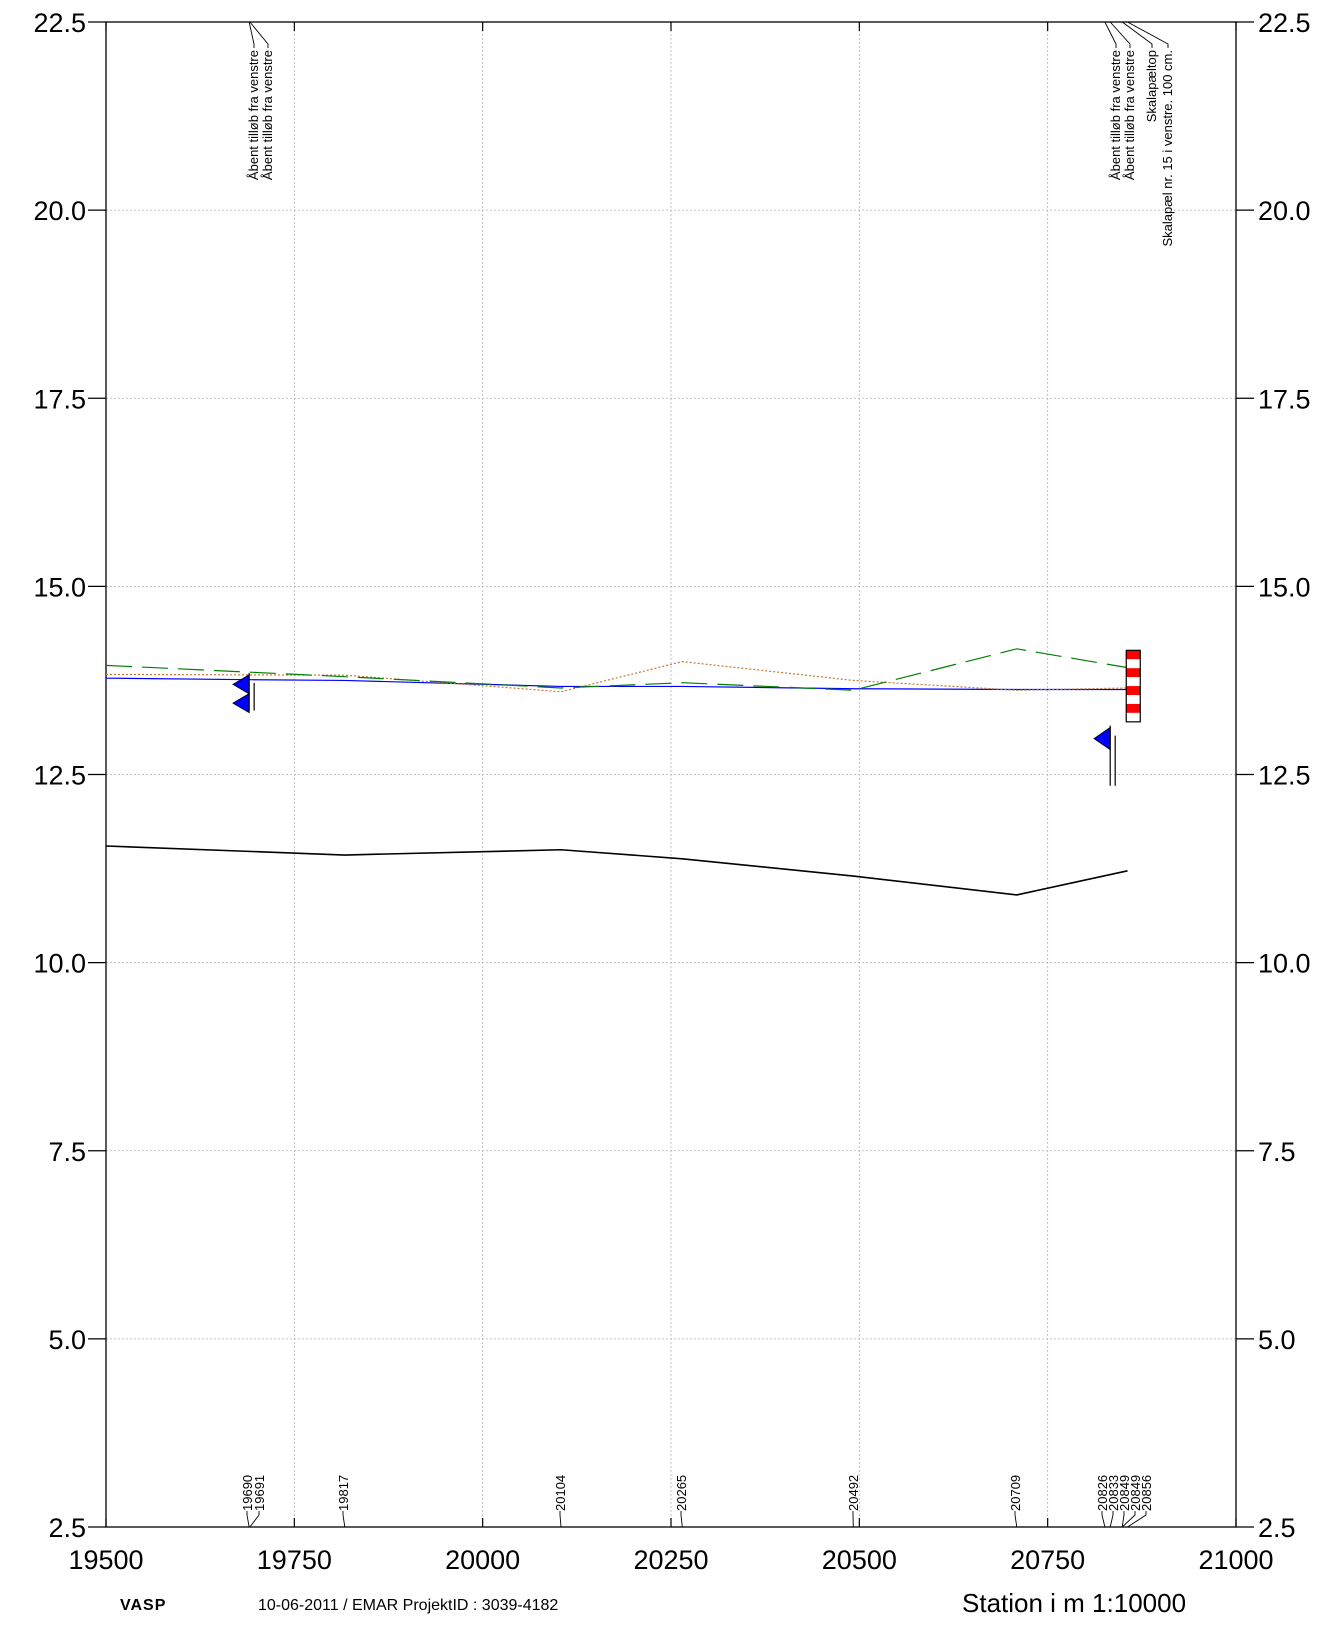 The height and width of the screenshot is (1630, 1332). Describe the element at coordinates (59, 211) in the screenshot. I see `y-tick-label-left: 20.0` at that location.